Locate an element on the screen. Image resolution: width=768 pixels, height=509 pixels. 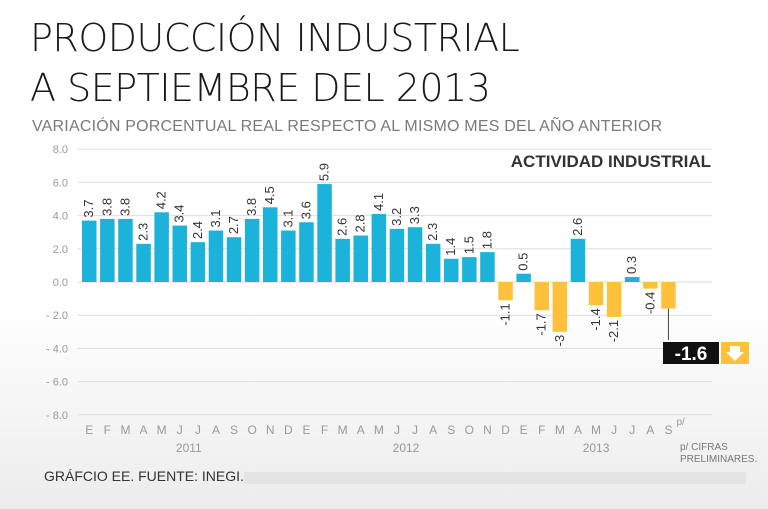
highlight-box is located at coordinates (691, 353).